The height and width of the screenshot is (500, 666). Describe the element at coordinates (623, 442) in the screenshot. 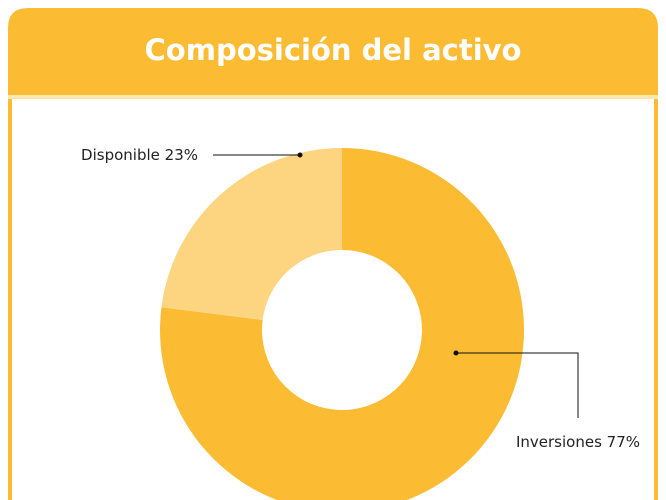

I see `value-label: 77%` at that location.